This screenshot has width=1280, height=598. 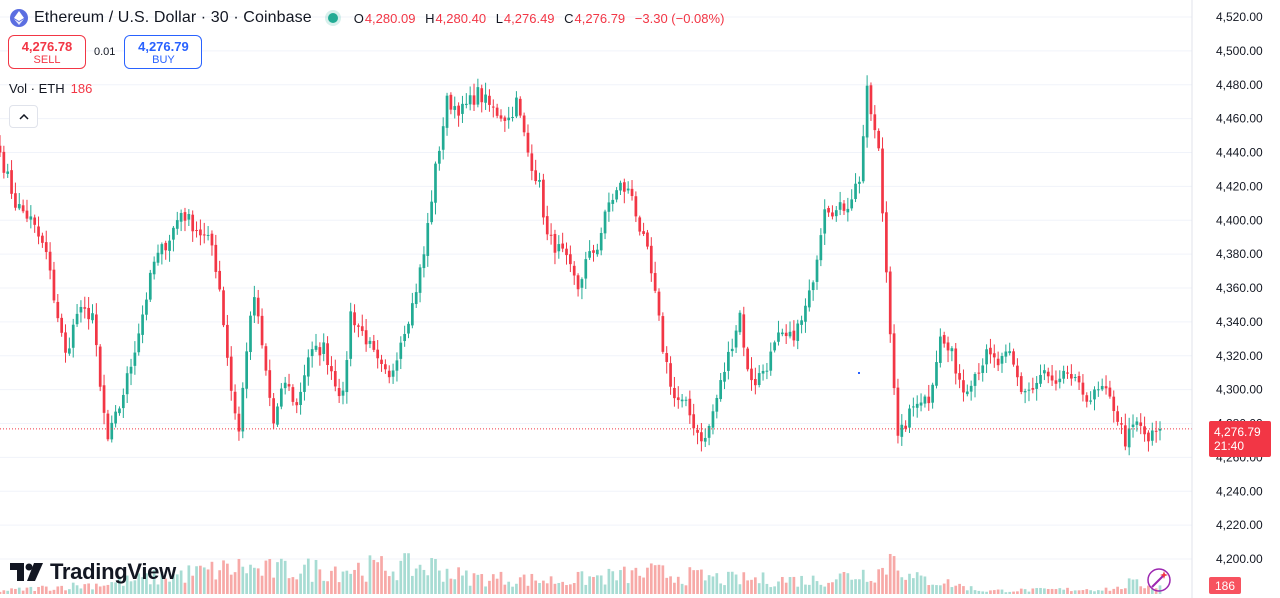 I want to click on sell-button: 4,276.78 SELL, so click(x=47, y=52).